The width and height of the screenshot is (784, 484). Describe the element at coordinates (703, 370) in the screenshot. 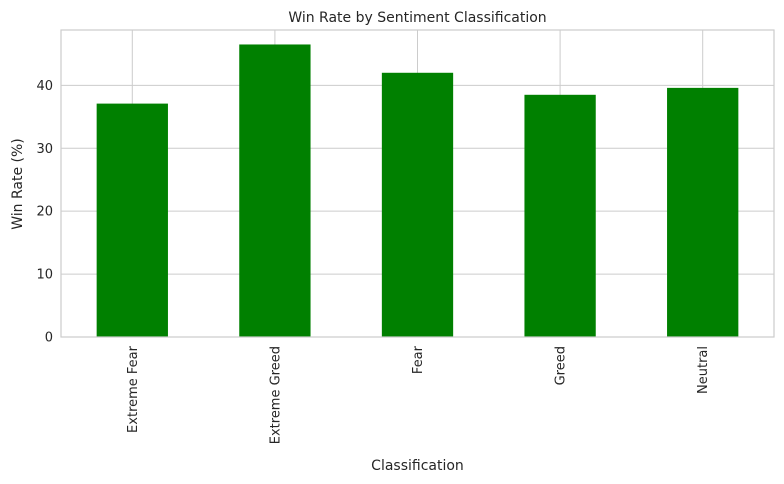

I see `x-tick-label: Neutral` at that location.